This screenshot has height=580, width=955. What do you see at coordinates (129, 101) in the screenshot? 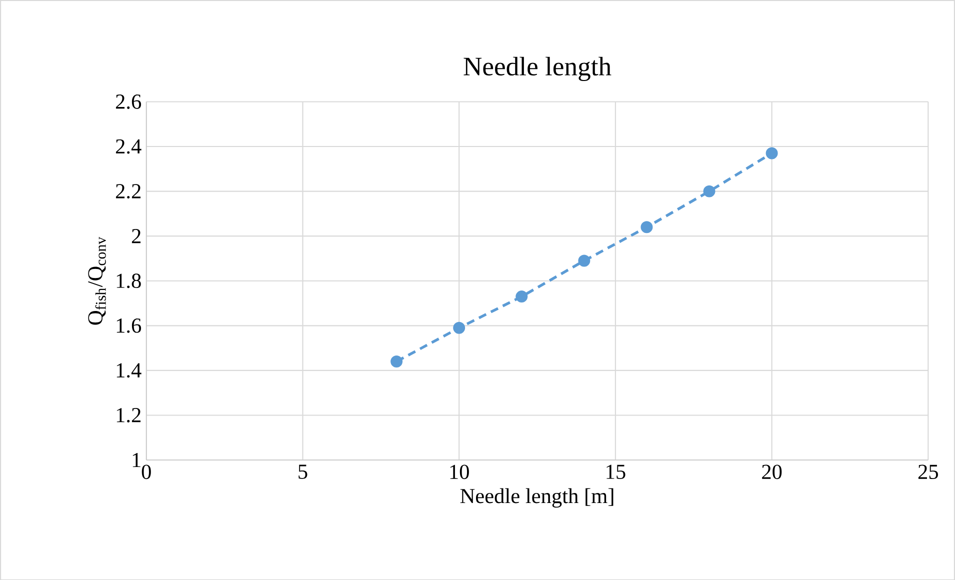
I see `y-tick-label: 2.6` at bounding box center [129, 101].